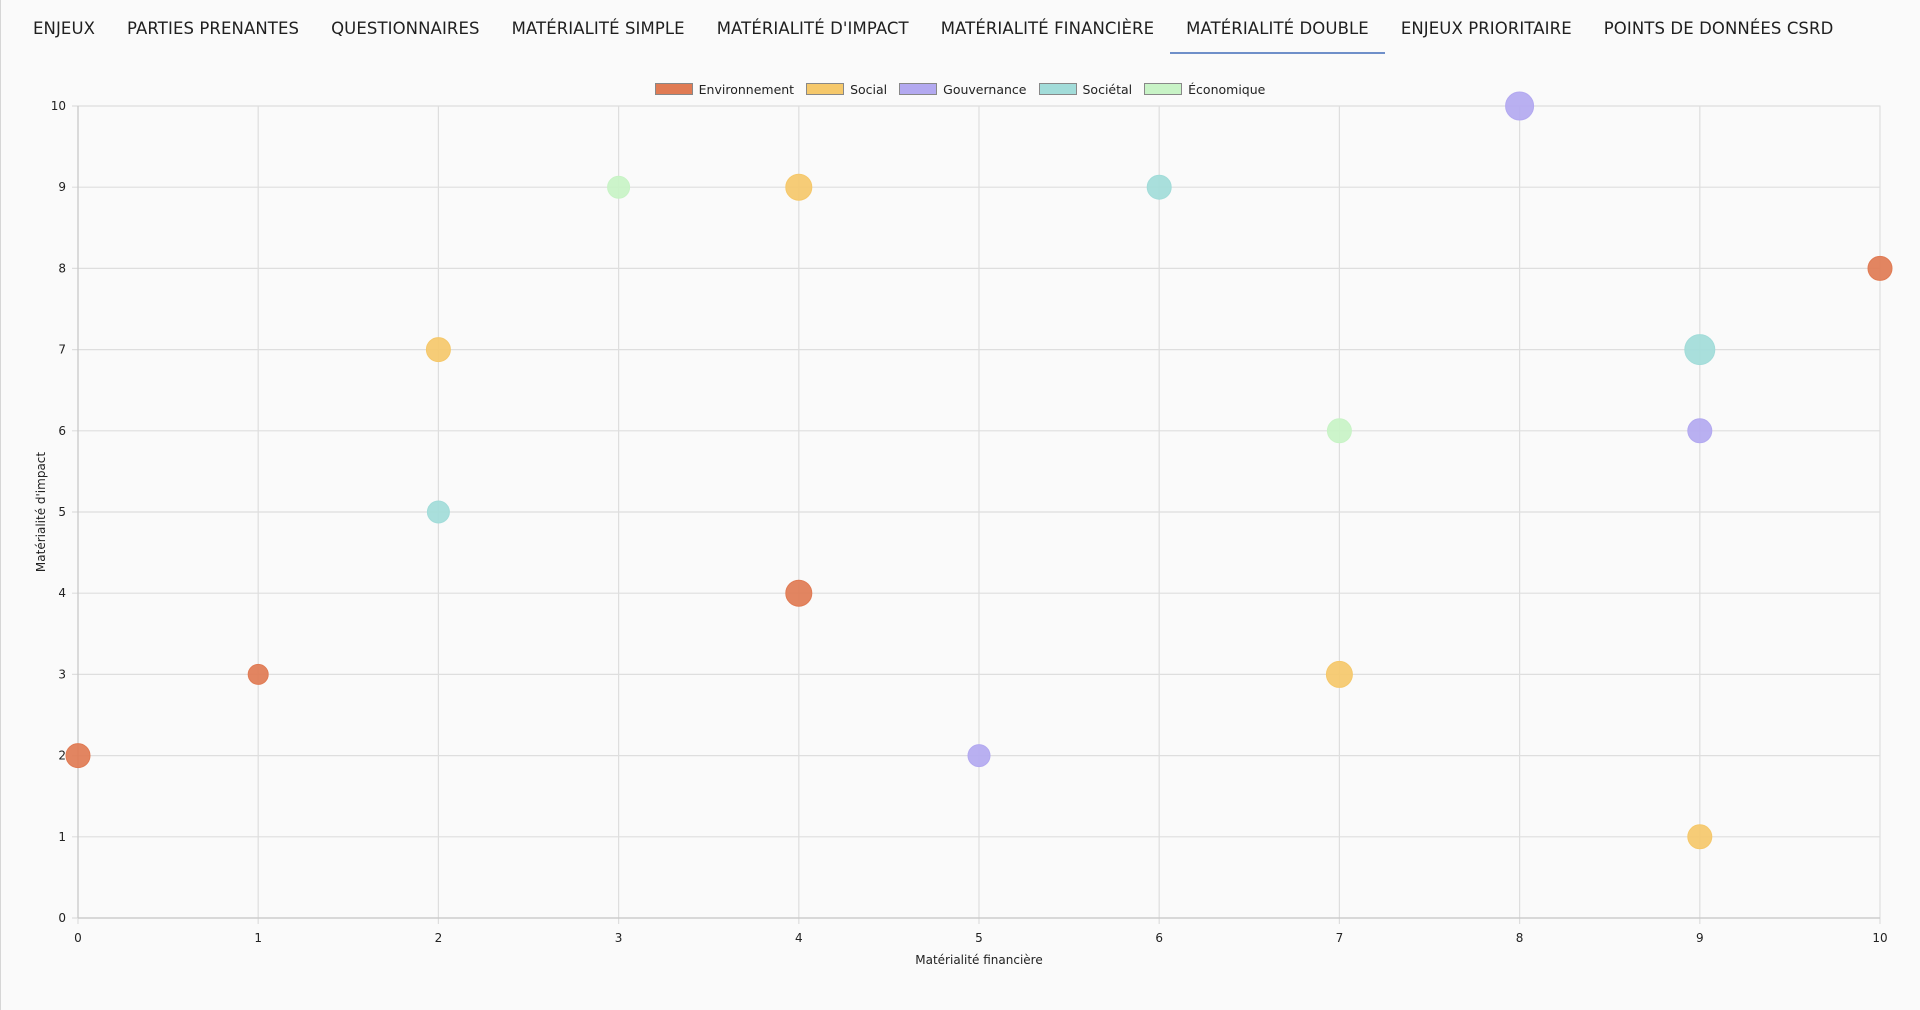  Describe the element at coordinates (1047, 28) in the screenshot. I see `tab-materialite-financiere: MATÉRIALITÉ FINANCIÈRE` at that location.